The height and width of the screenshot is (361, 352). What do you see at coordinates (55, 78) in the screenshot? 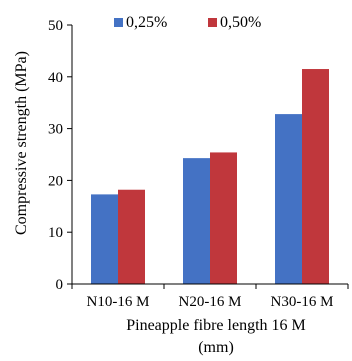
I see `y-tick-label: 40` at bounding box center [55, 78].